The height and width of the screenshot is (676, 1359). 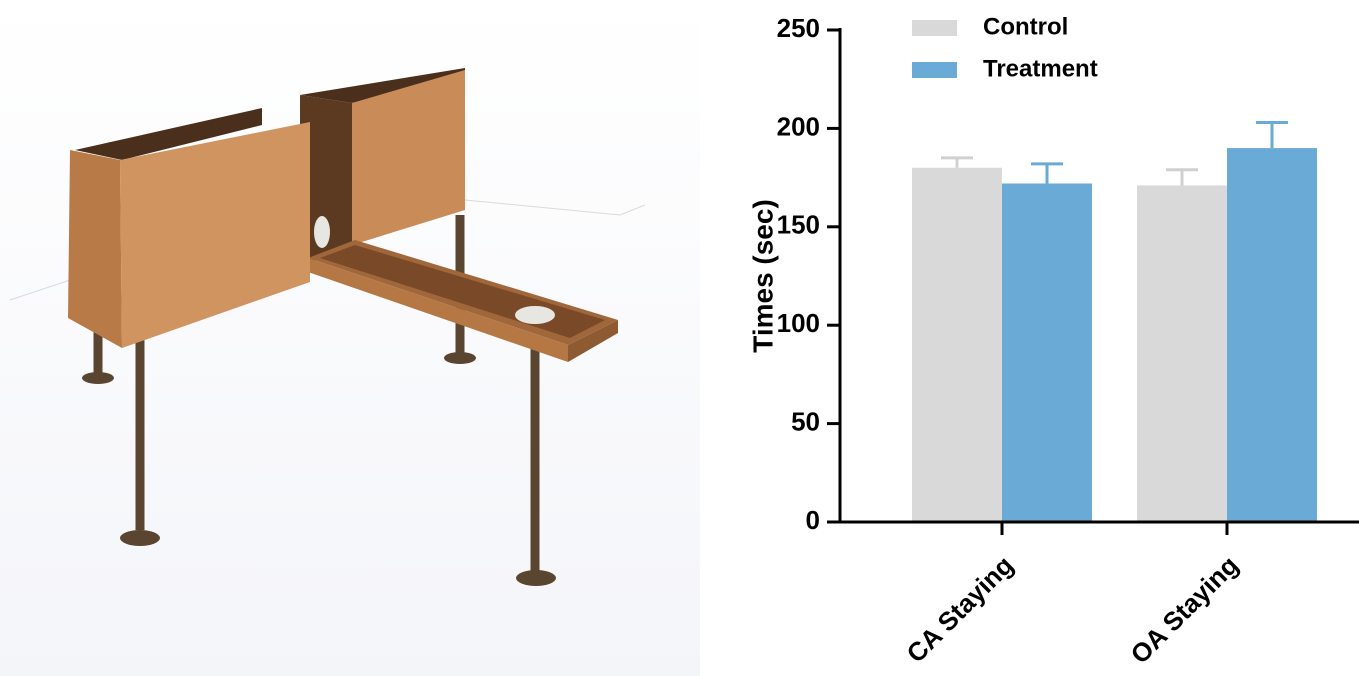 What do you see at coordinates (798, 28) in the screenshot?
I see `y-tick-label: 250` at bounding box center [798, 28].